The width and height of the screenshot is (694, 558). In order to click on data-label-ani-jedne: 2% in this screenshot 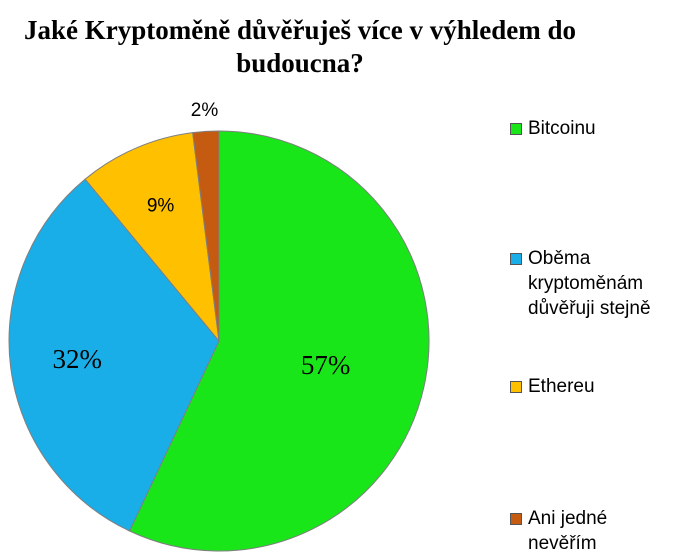, I will do `click(205, 110)`.